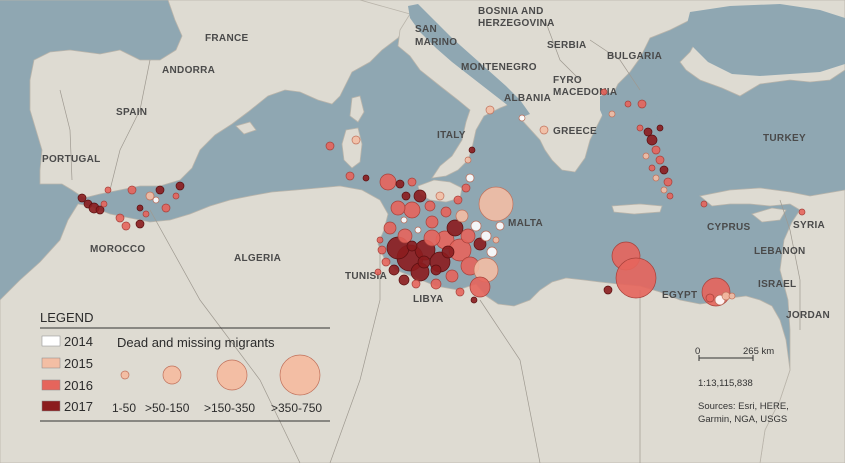  I want to click on label-montenegro: MONTENEGRO, so click(499, 67).